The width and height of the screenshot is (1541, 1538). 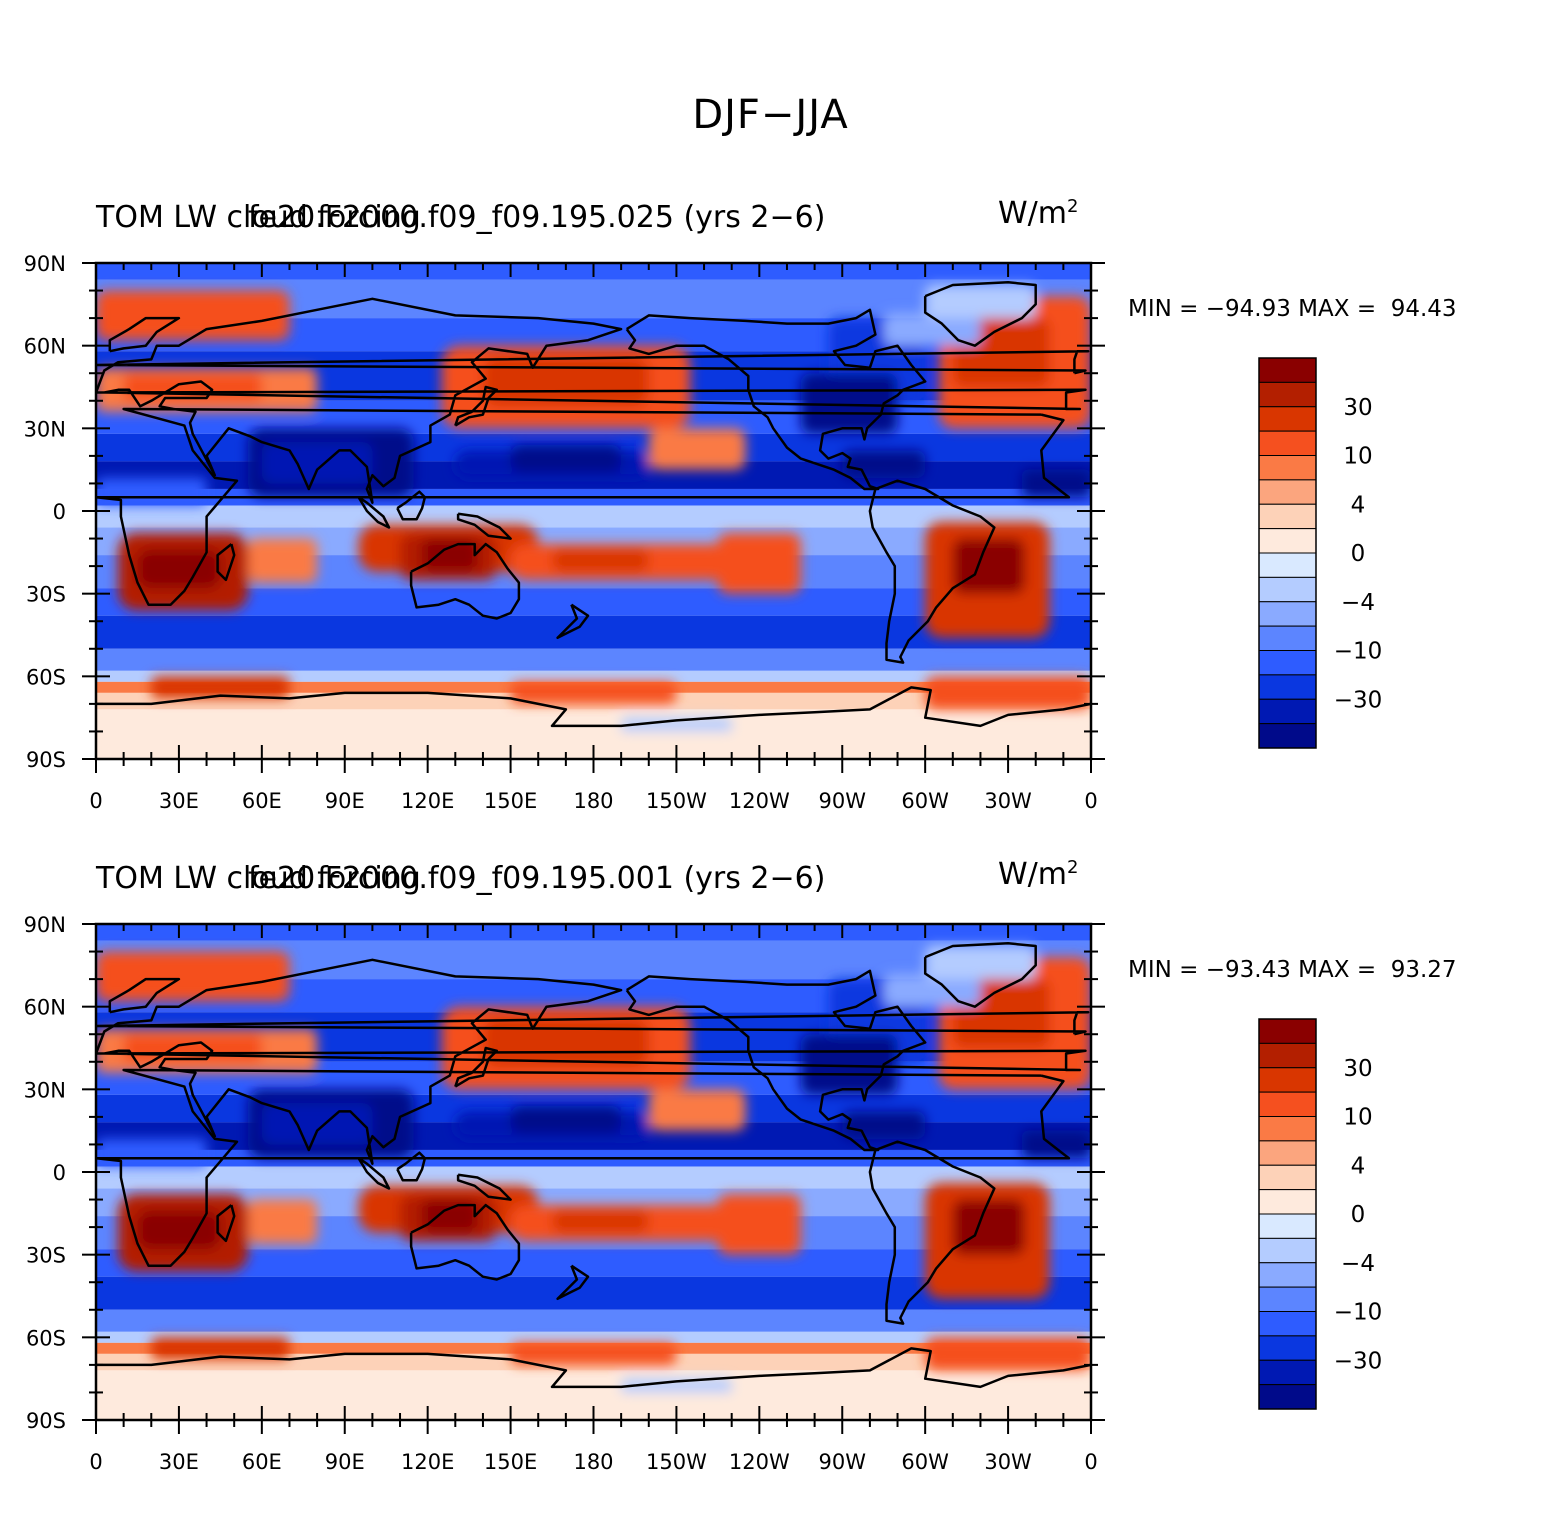 I want to click on y-tick-label: 60S, so click(x=46, y=677).